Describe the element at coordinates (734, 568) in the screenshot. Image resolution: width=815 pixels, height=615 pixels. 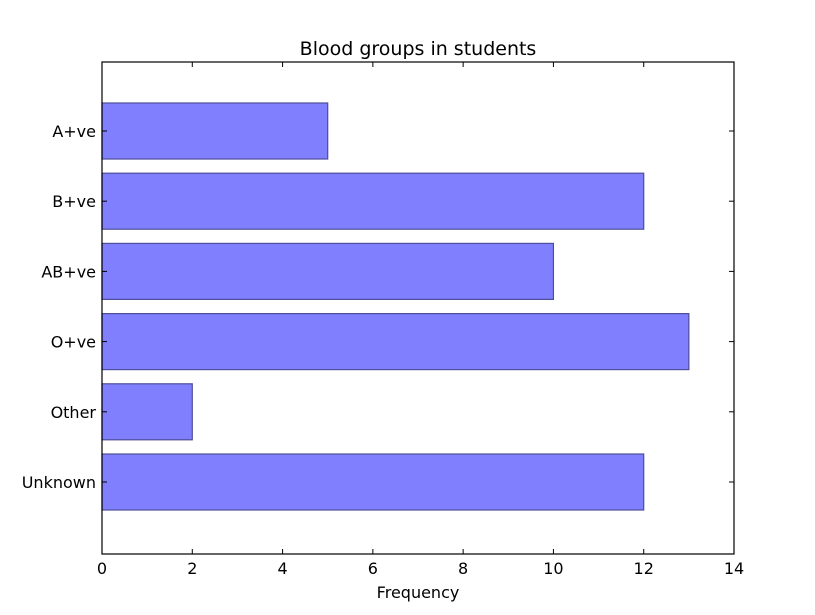
I see `x-tick-label-14: 14` at that location.